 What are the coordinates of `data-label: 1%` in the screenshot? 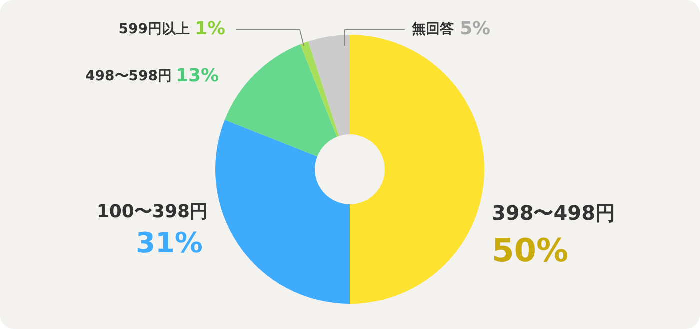 It's located at (210, 29).